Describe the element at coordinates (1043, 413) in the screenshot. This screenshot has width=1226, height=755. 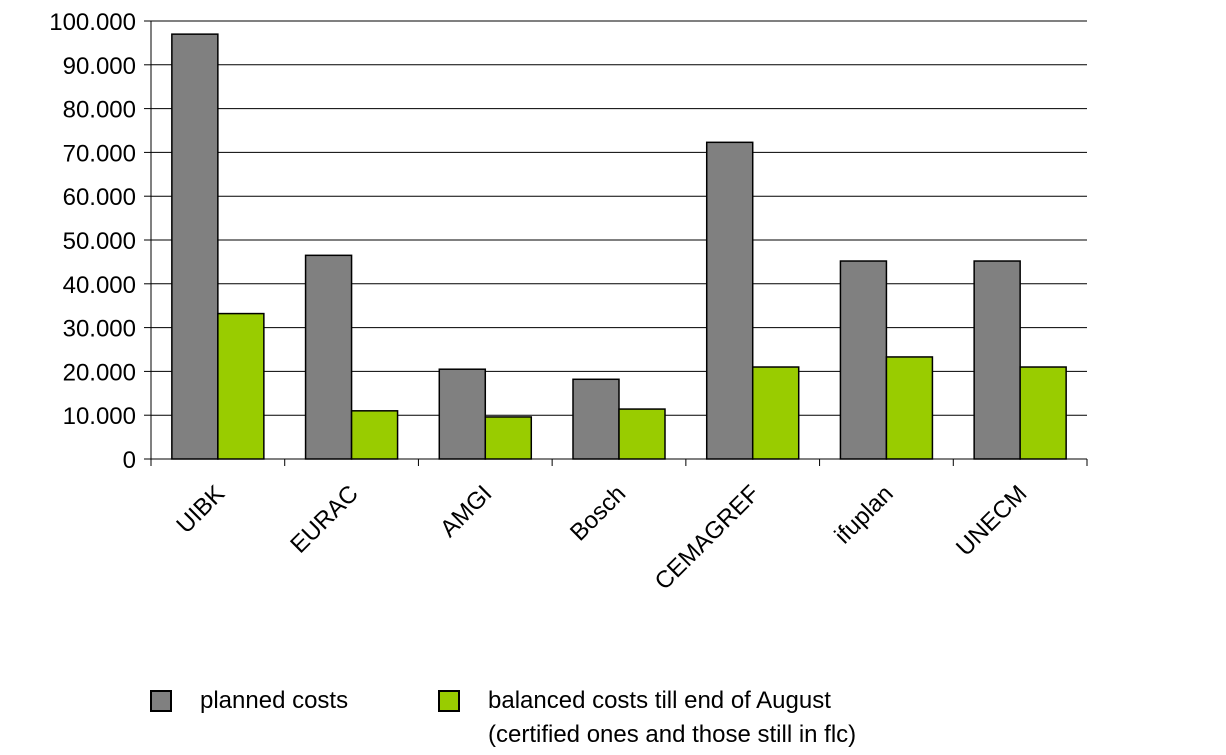
I see `bar-balanced-unecm` at that location.